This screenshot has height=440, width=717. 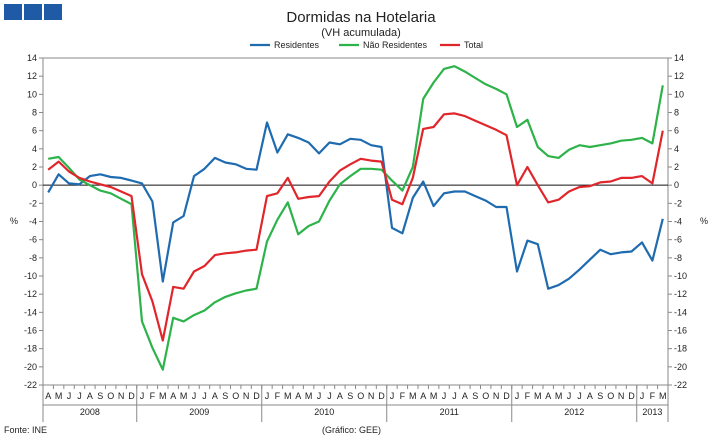 What do you see at coordinates (30, 349) in the screenshot?
I see `y-tick-label-left: -18` at bounding box center [30, 349].